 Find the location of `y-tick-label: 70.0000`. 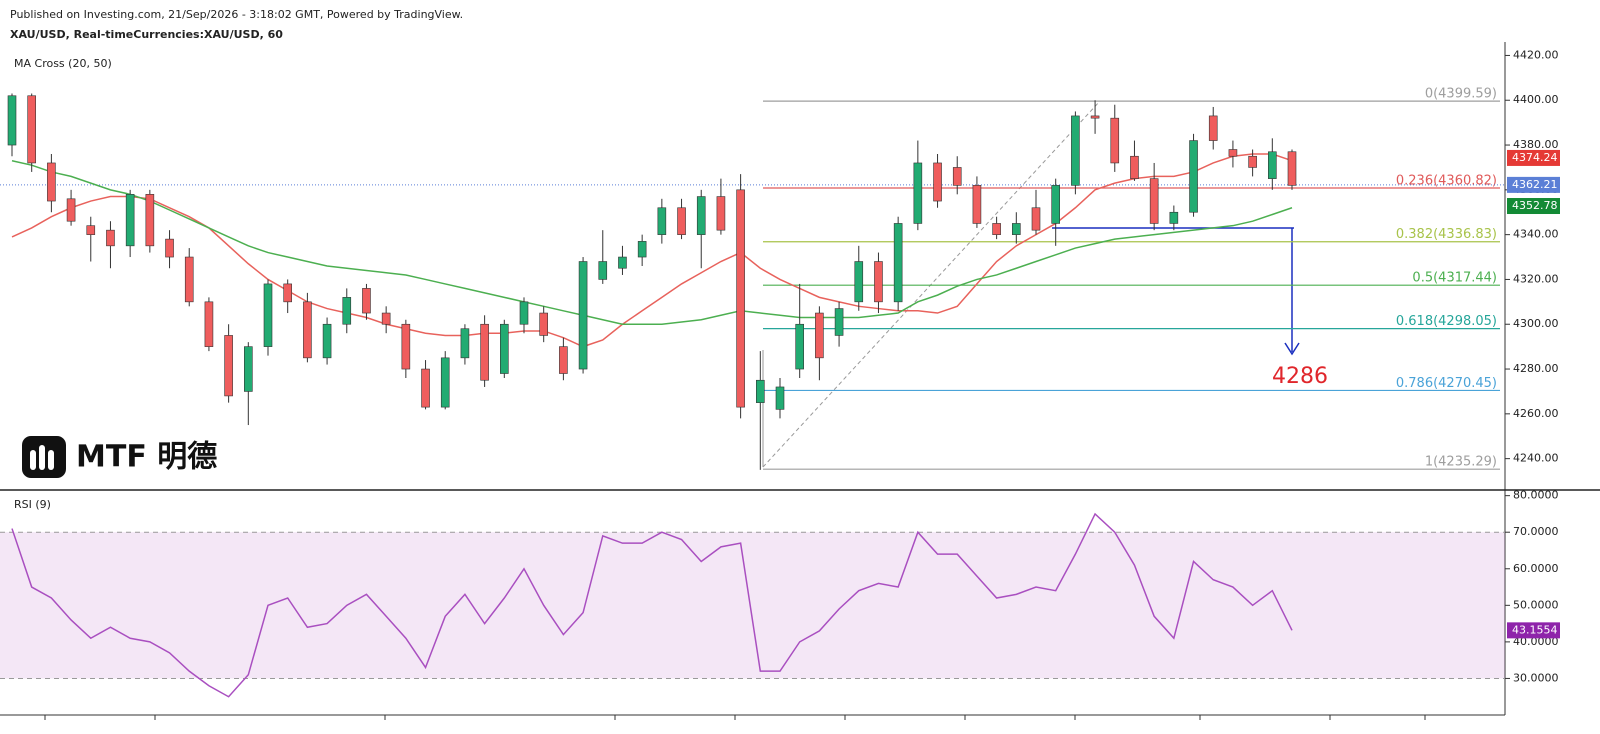

y-tick-label: 70.0000 is located at coordinates (1536, 531).